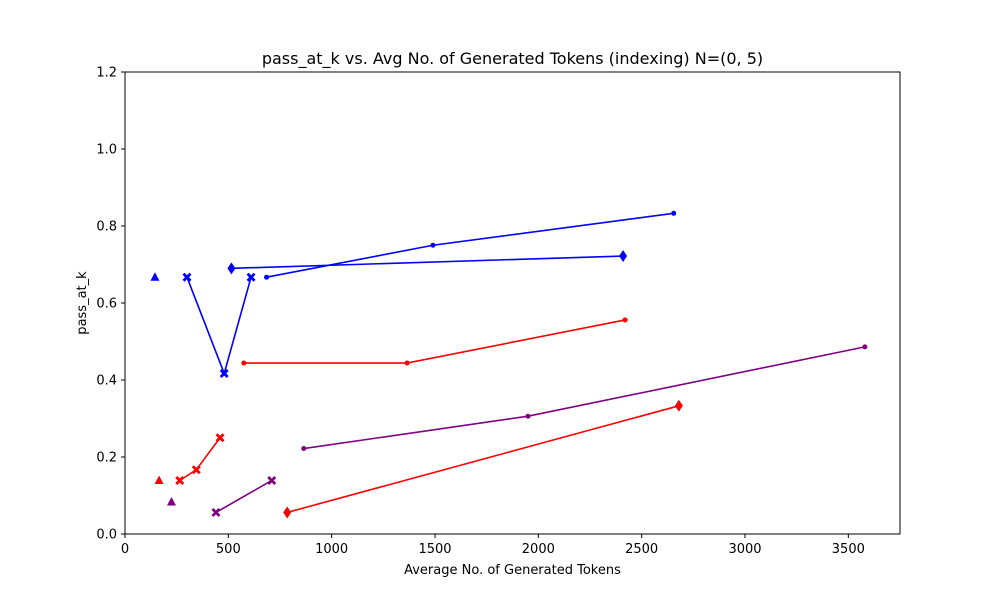 The image size is (1000, 600). I want to click on x-tick-label: 1500, so click(434, 549).